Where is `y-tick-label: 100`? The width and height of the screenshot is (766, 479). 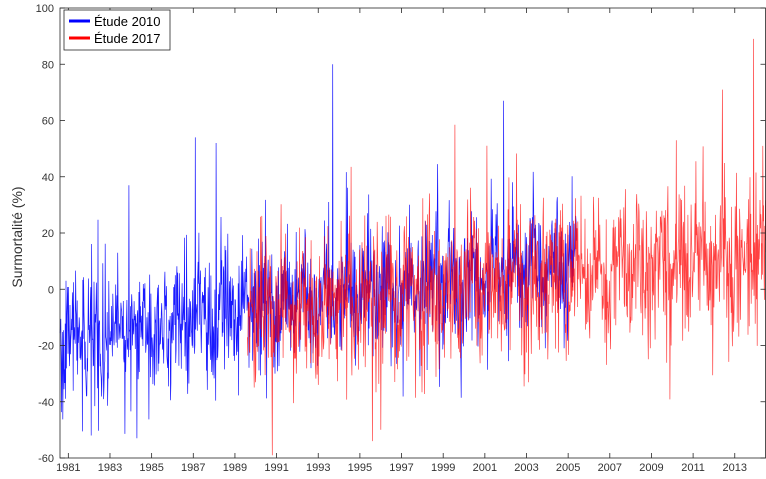
y-tick-label: 100 is located at coordinates (45, 9).